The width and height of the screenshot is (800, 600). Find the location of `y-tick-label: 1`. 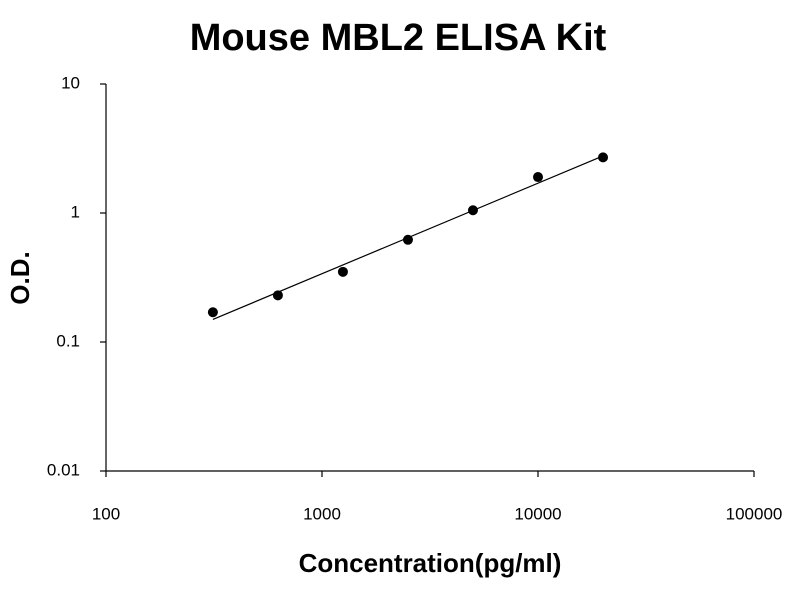

y-tick-label: 1 is located at coordinates (75, 211).